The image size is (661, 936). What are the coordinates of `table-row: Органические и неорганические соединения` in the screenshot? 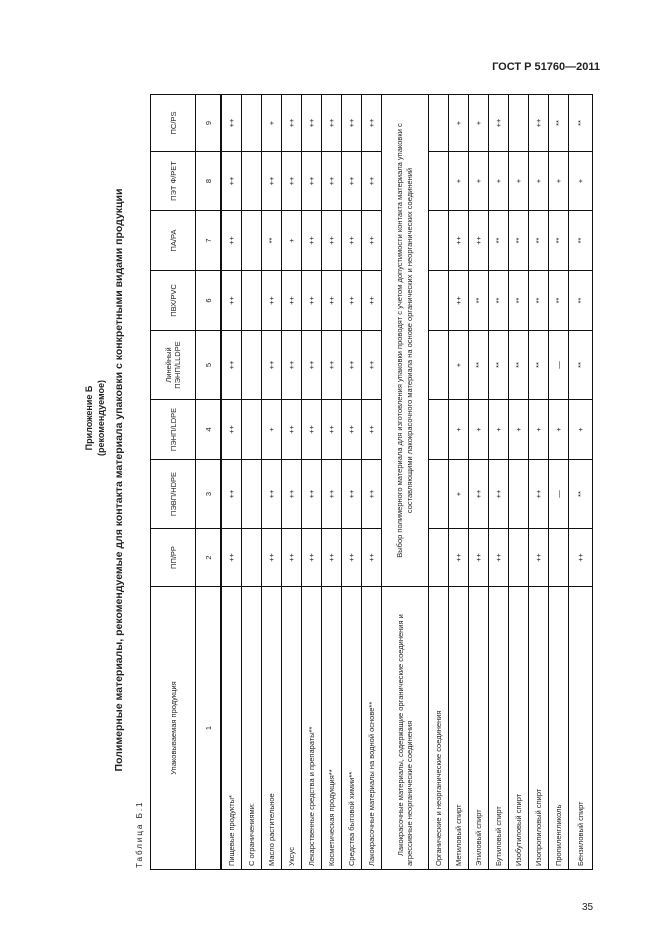 It's located at (438, 482).